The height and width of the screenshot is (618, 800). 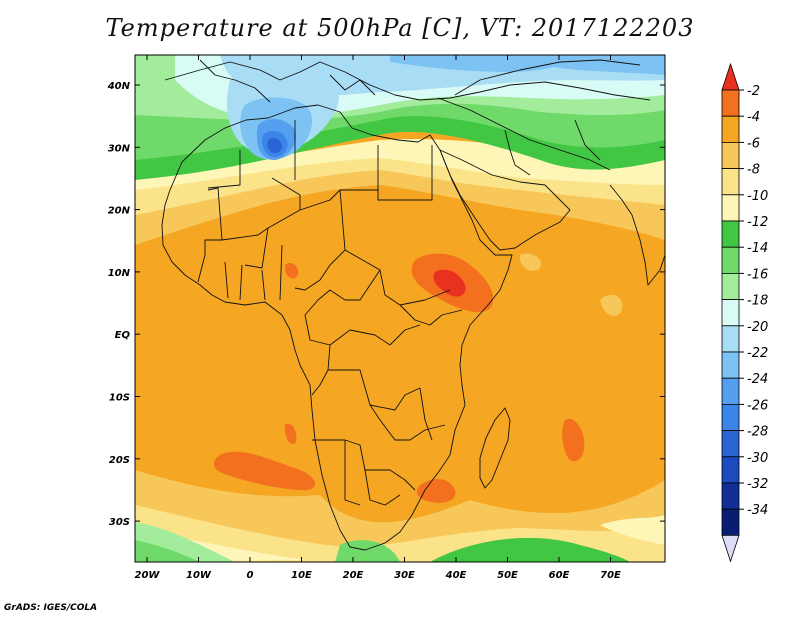 I want to click on colorbar-label: -2, so click(x=753, y=91).